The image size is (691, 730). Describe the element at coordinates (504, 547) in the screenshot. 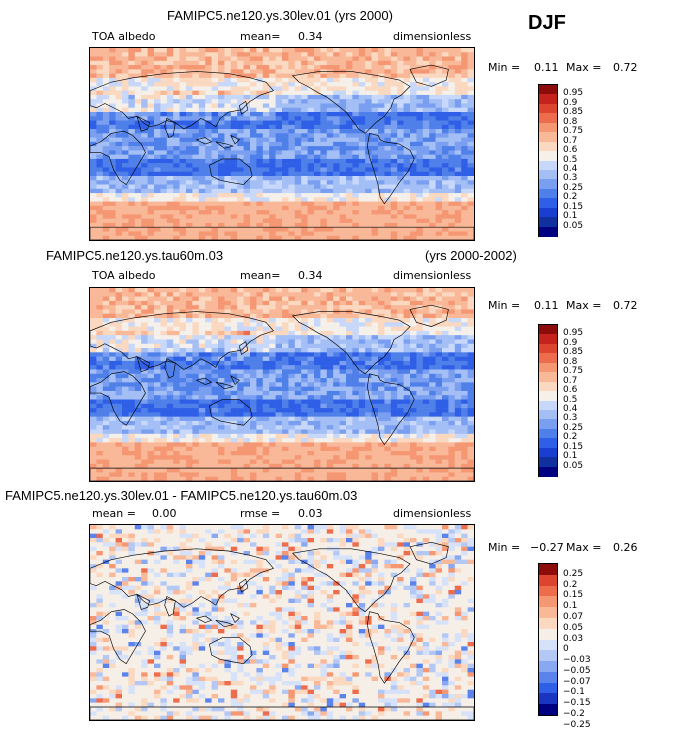

I see `panel-3-min-label: Min =` at that location.